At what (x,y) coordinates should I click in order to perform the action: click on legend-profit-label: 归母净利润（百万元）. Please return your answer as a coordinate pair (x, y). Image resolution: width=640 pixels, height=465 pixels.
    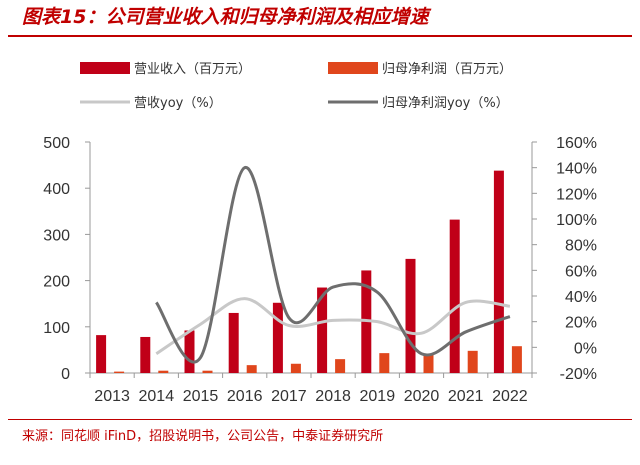
    Looking at the image, I should click on (447, 69).